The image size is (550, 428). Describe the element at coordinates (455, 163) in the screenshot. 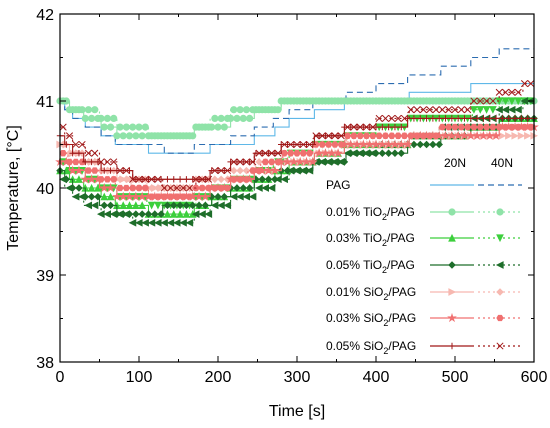

I see `legend-header-20n: 20N` at that location.